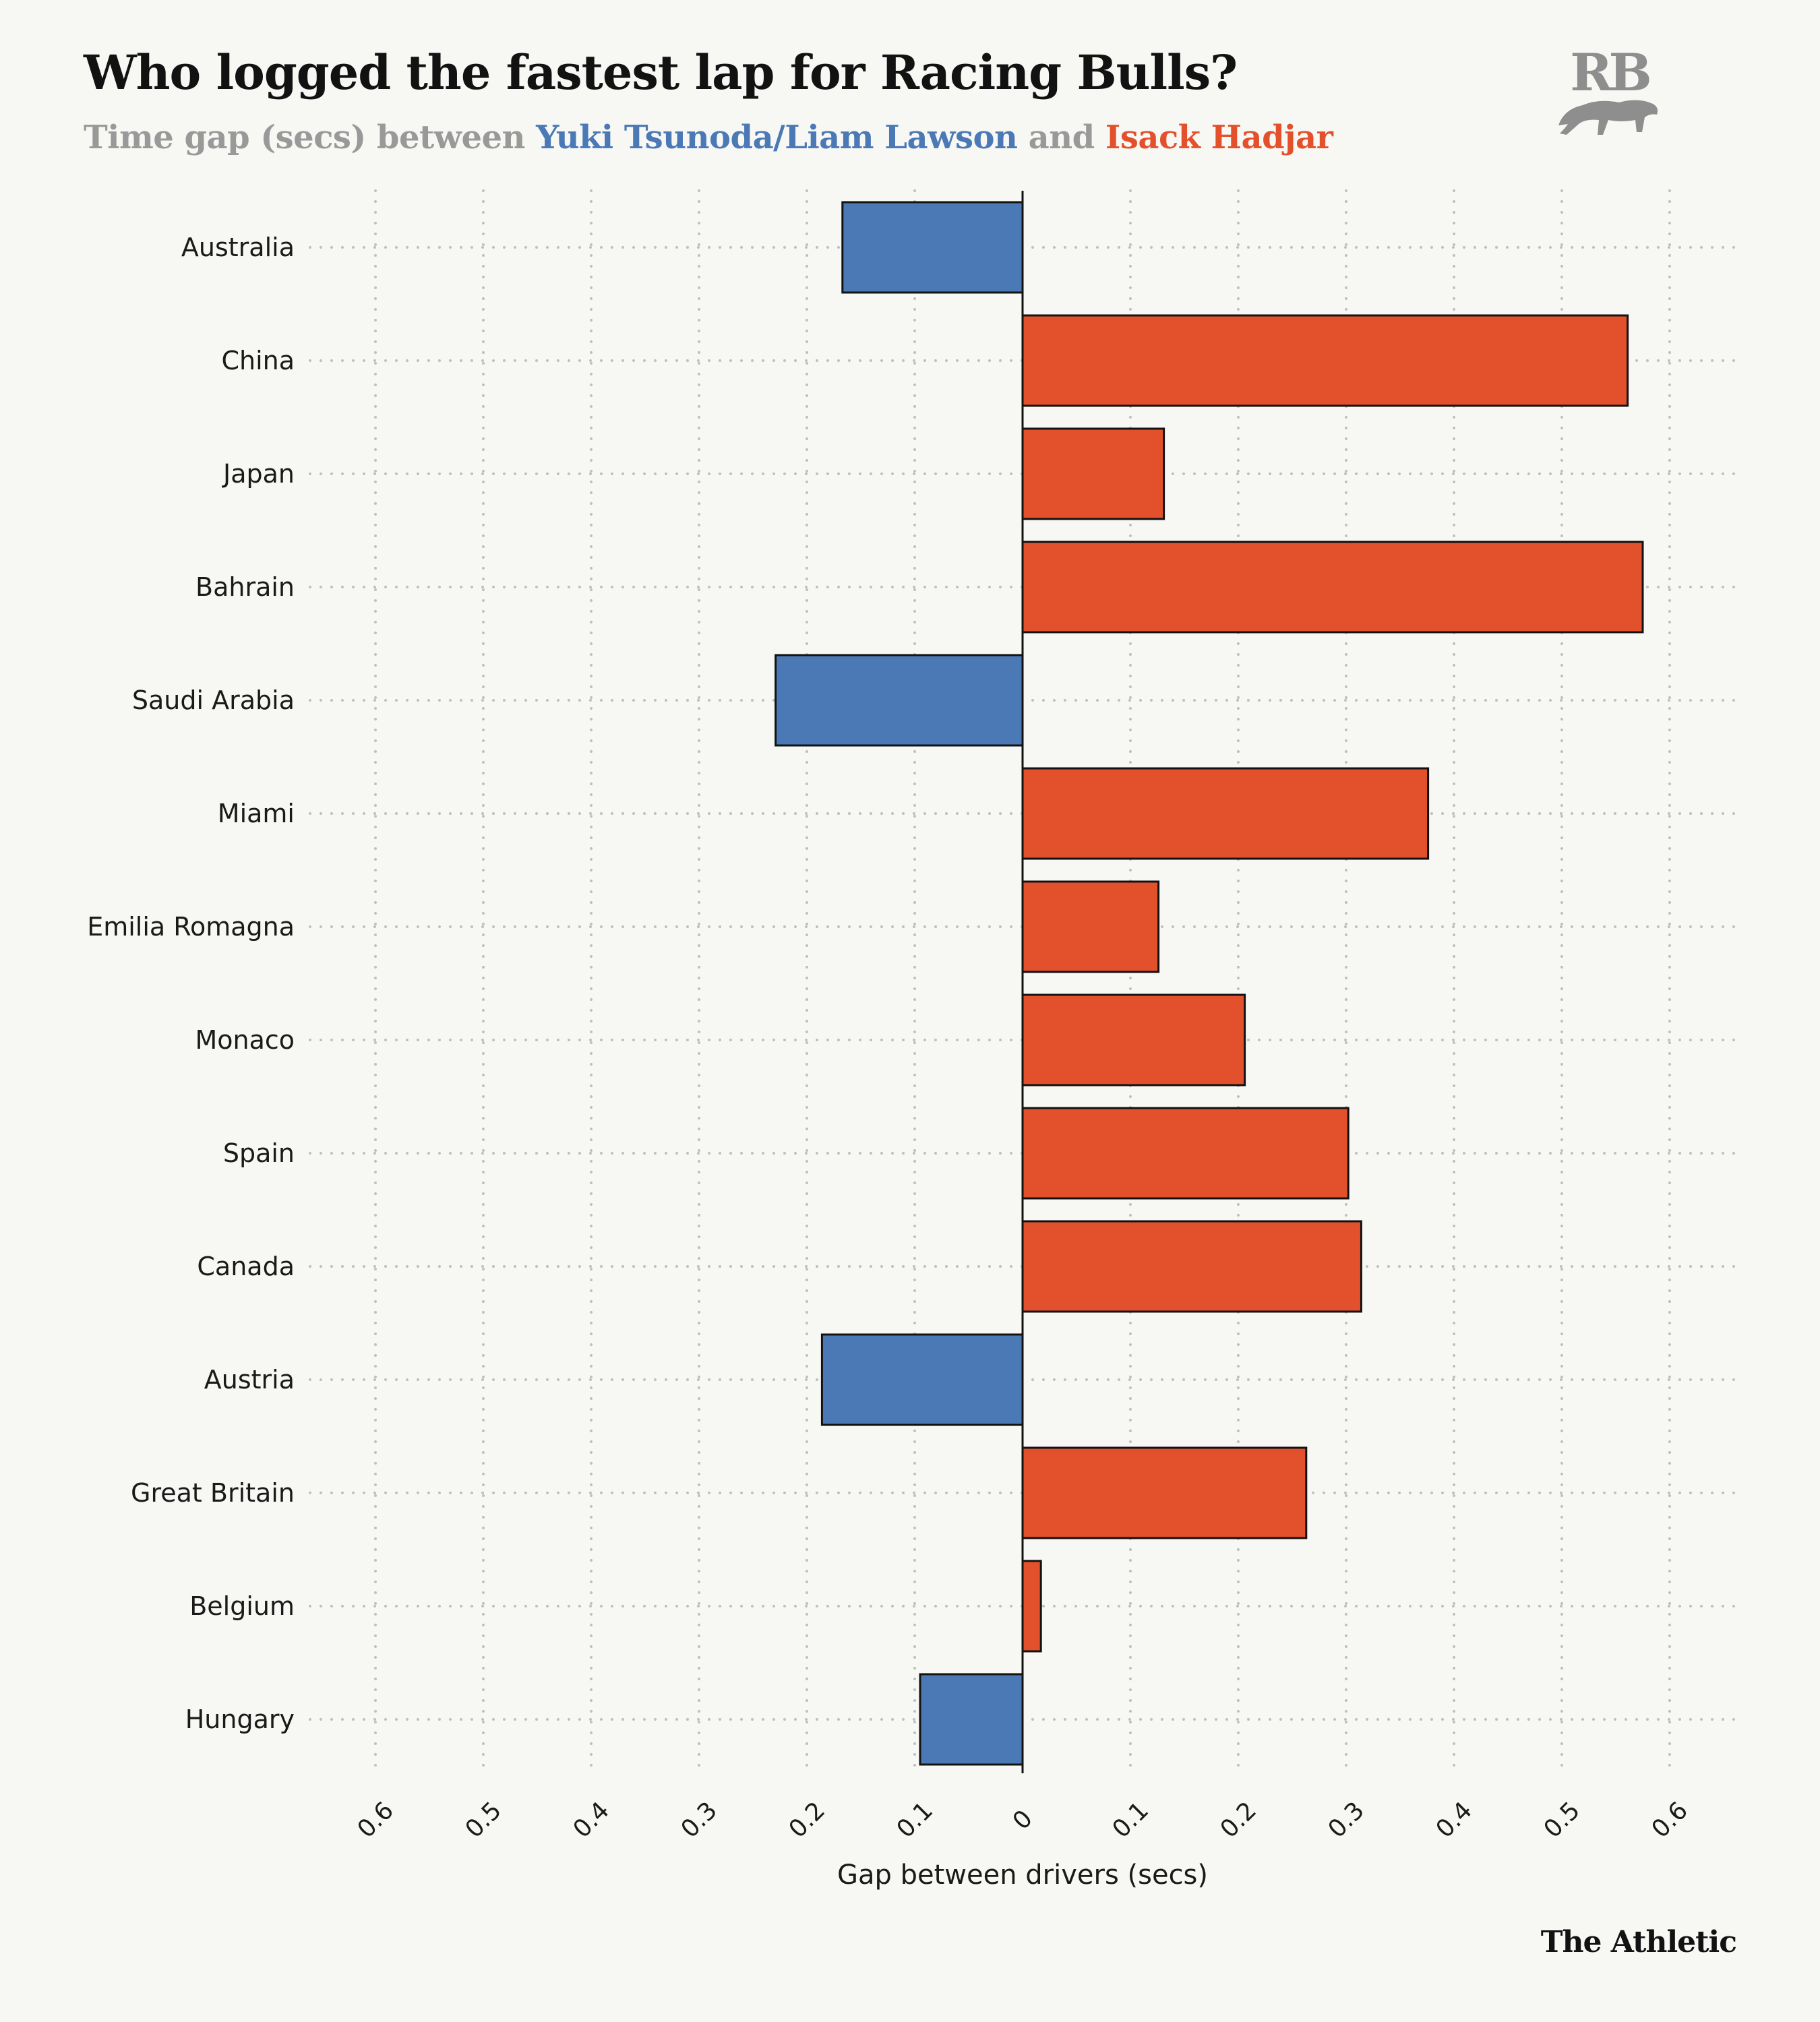 Image resolution: width=1820 pixels, height=2022 pixels. What do you see at coordinates (256, 813) in the screenshot?
I see `category-label: Miami` at bounding box center [256, 813].